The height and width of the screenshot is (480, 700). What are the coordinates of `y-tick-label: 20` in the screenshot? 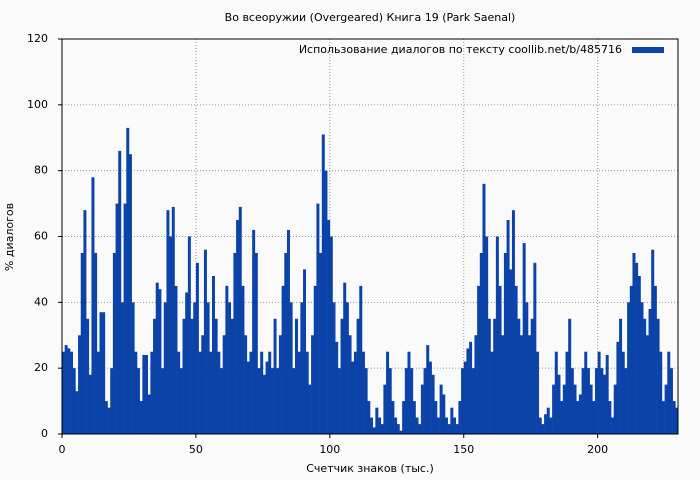 It's located at (41, 367).